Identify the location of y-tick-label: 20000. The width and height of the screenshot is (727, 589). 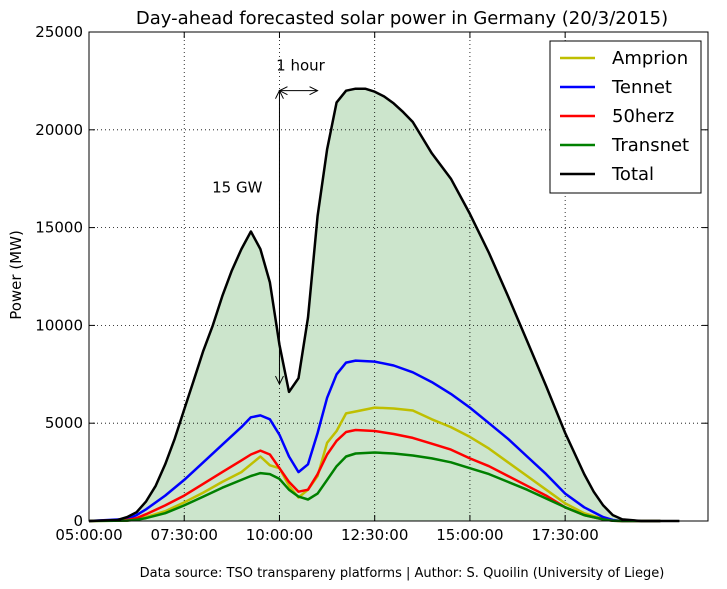
(59, 130).